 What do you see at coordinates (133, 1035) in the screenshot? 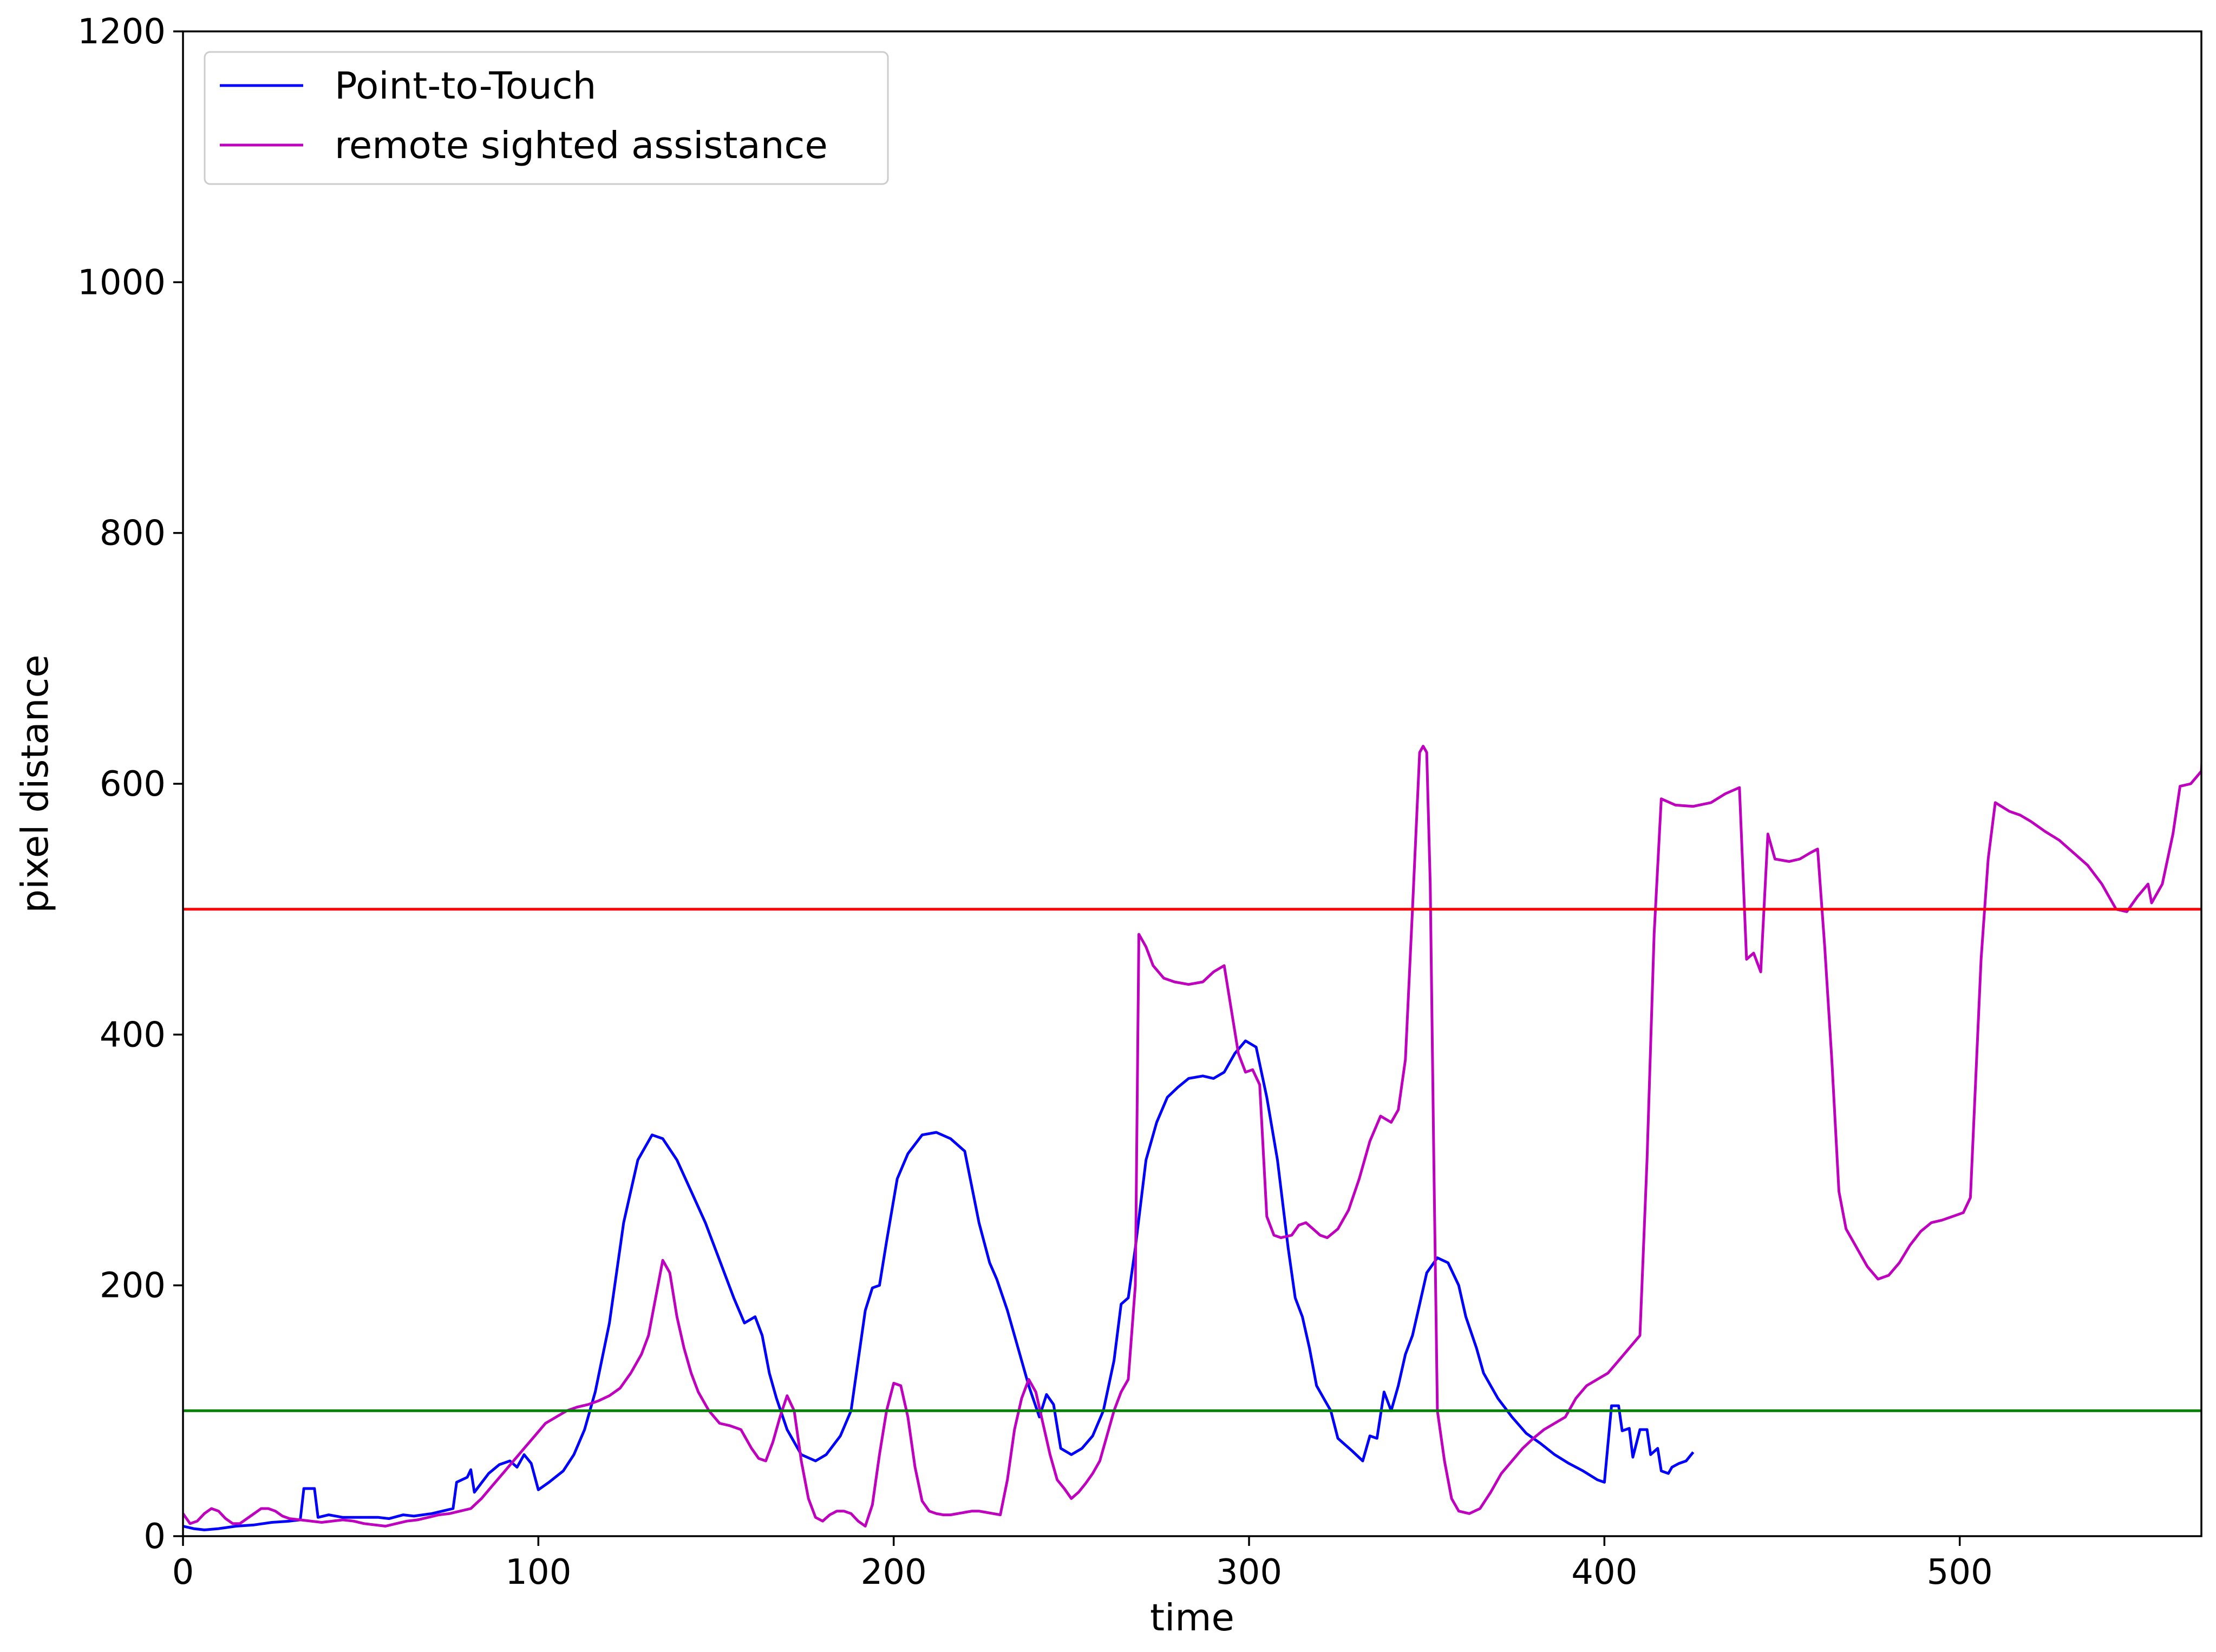
I see `y-tick-label: 400` at bounding box center [133, 1035].